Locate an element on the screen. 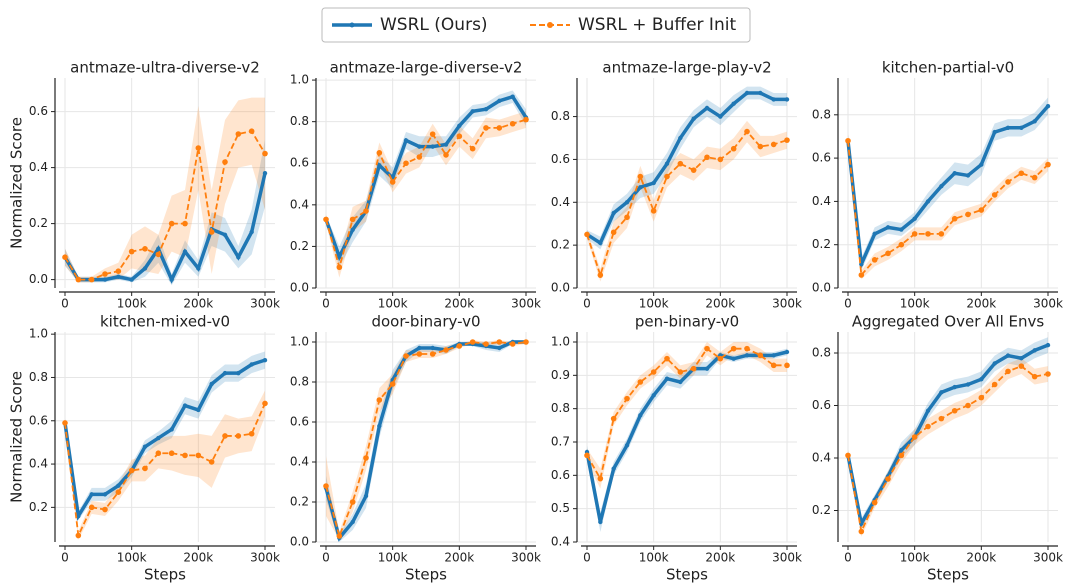 This screenshot has height=583, width=1065. legend-marker is located at coordinates (352, 25).